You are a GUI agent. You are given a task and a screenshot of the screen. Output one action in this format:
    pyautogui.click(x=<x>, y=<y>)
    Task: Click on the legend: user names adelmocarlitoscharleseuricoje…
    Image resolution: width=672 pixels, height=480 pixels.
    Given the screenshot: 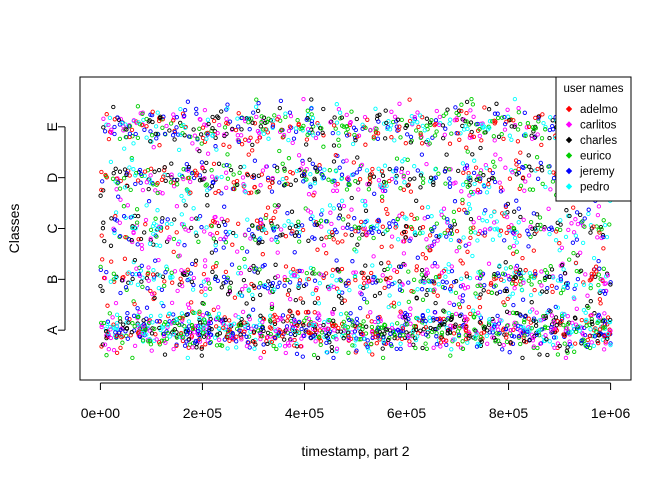 What is the action you would take?
    pyautogui.click(x=593, y=139)
    